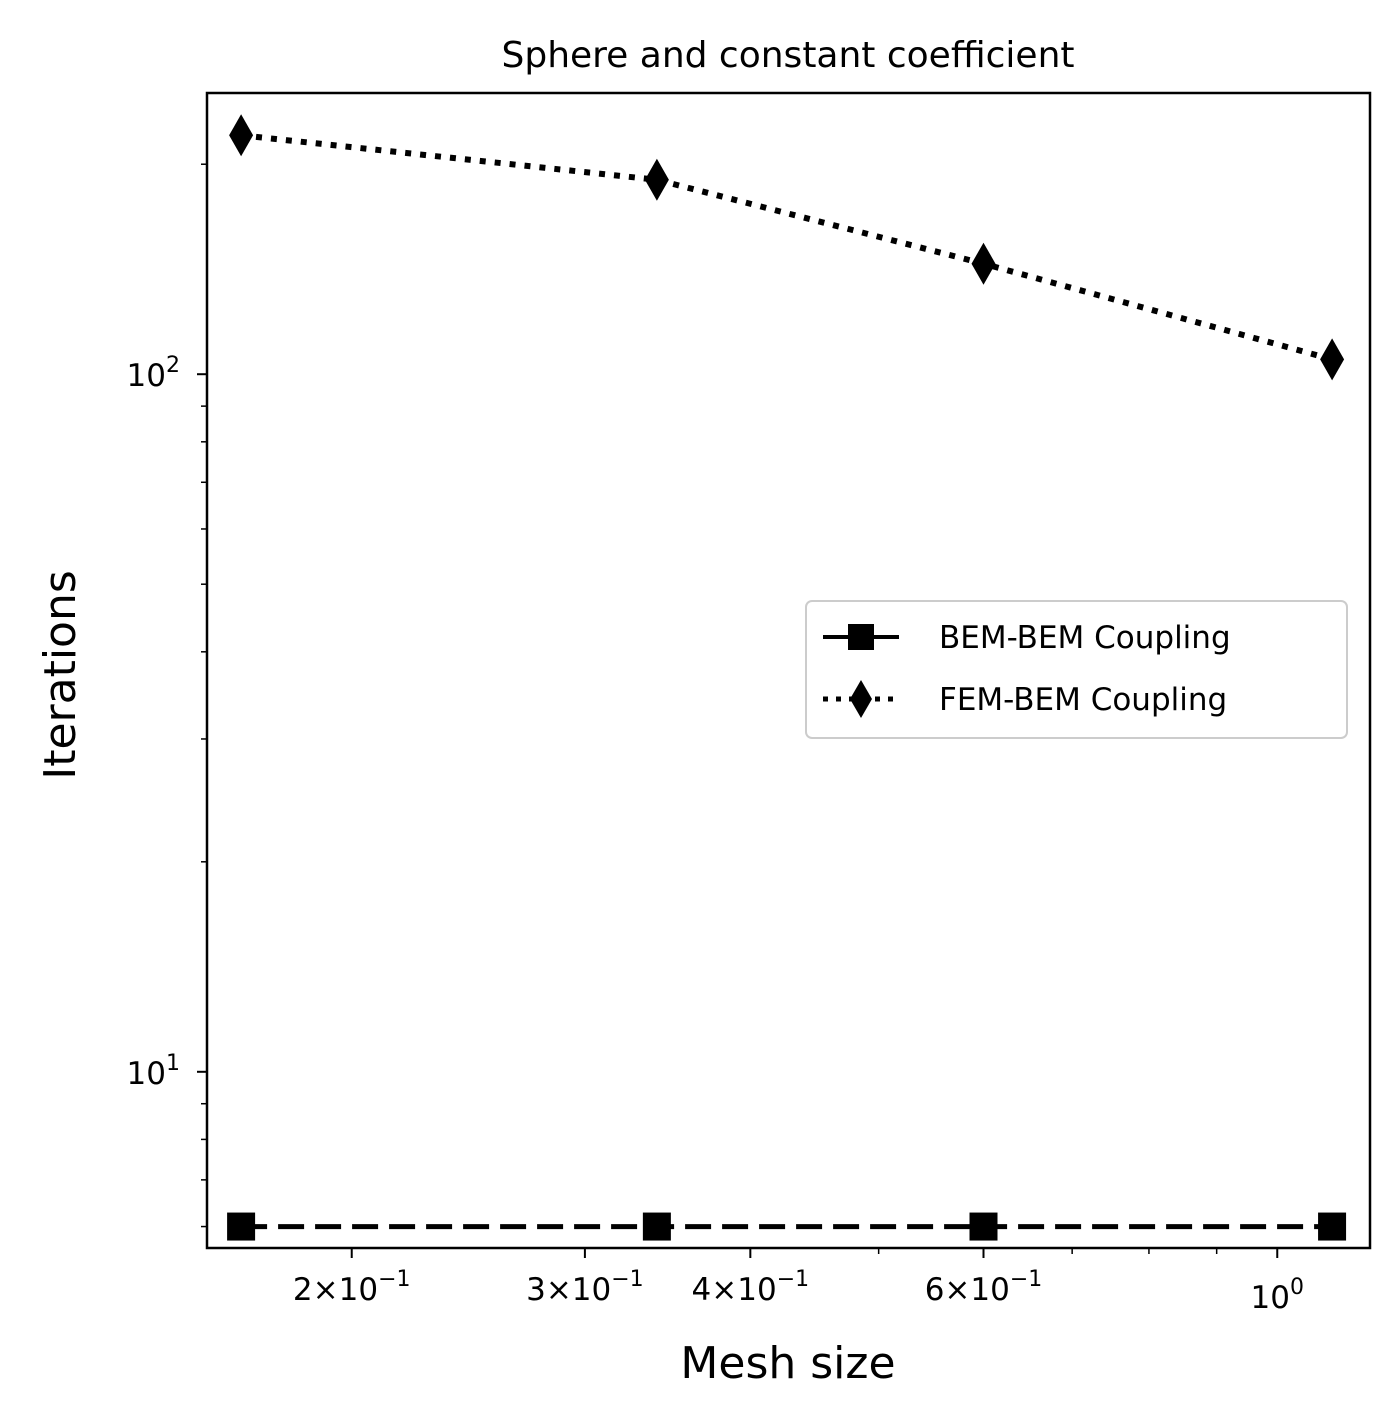 This screenshot has height=1425, width=1398. Describe the element at coordinates (861, 637) in the screenshot. I see `legend-marker-square` at that location.